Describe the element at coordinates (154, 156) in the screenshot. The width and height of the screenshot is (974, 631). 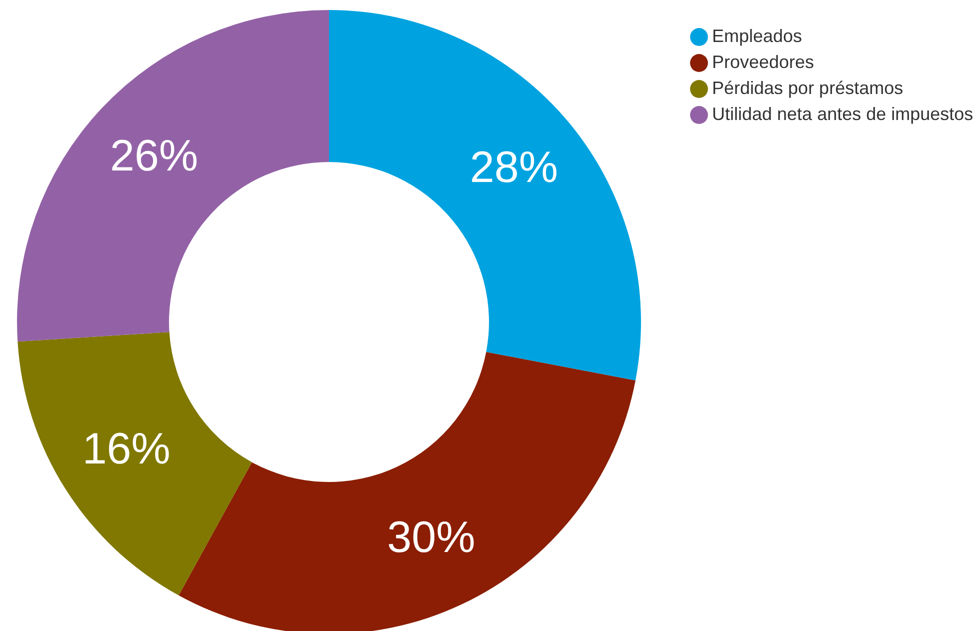
I see `data-label: 26%` at that location.